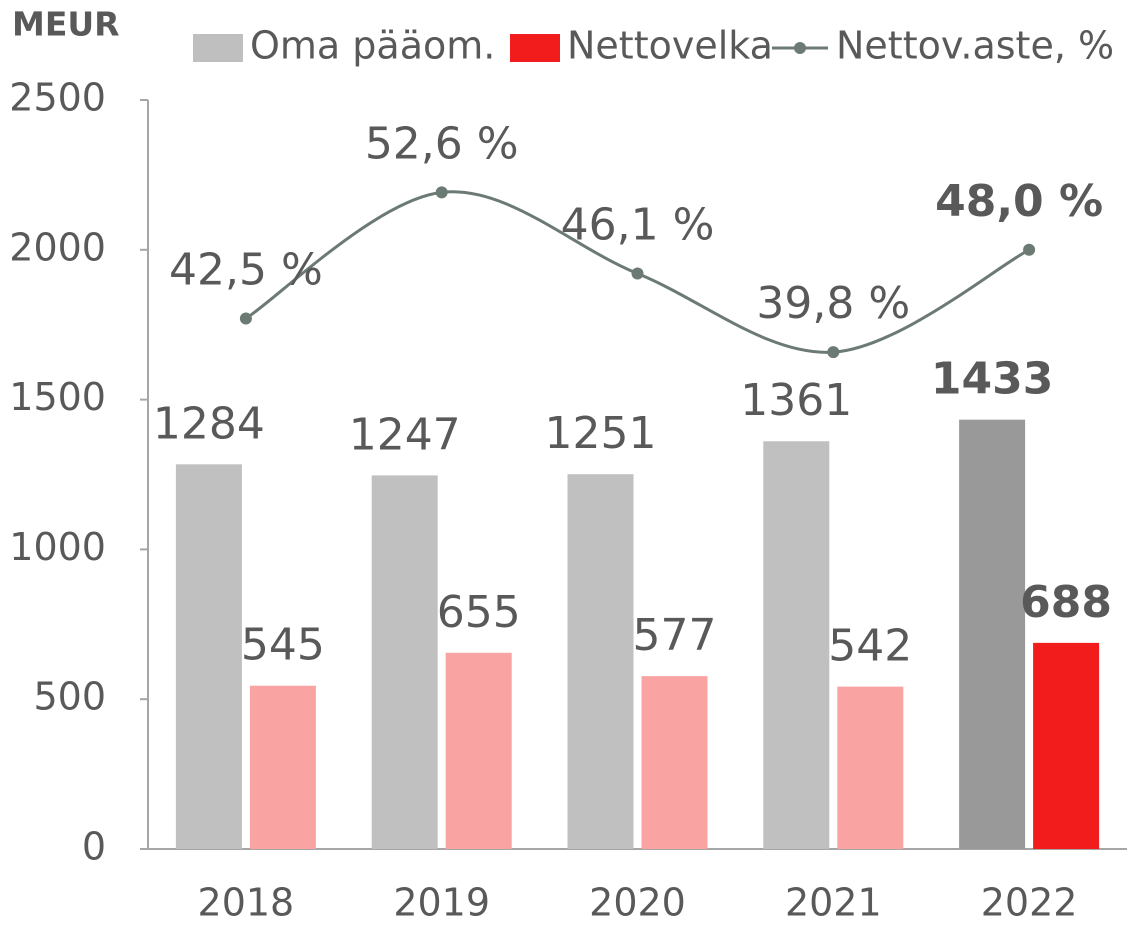 The width and height of the screenshot is (1127, 925). I want to click on y-tick-label: 0, so click(94, 847).